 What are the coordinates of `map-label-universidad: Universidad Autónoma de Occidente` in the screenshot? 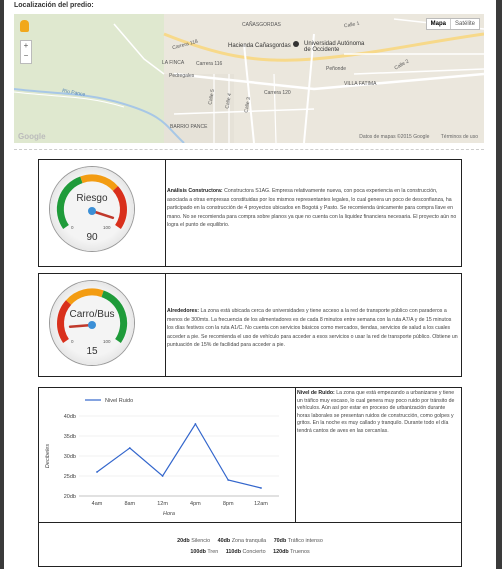 It's located at (334, 47).